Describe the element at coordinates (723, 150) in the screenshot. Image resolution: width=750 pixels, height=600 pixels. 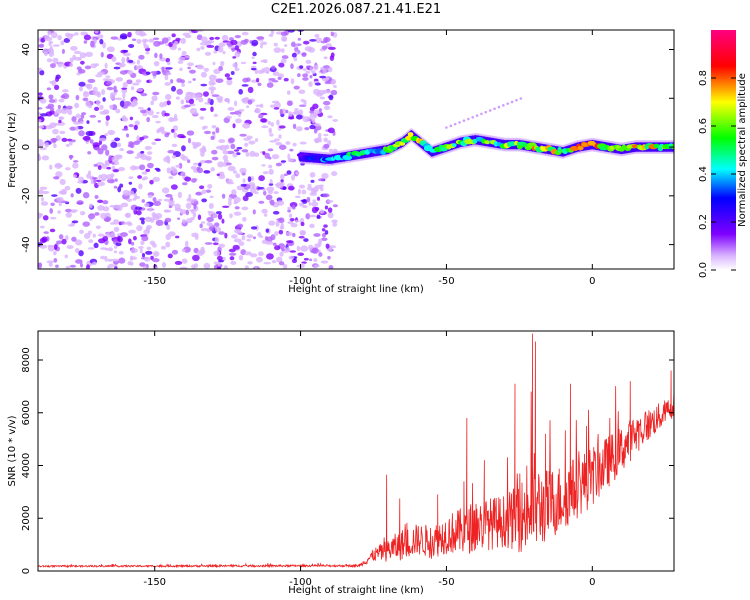
I see `colorbar` at that location.